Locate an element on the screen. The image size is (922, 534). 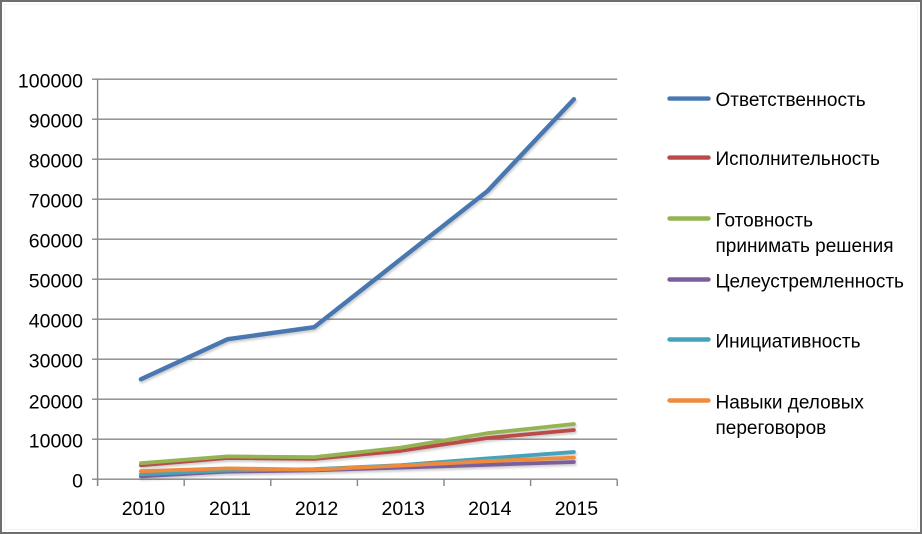
svg-text: переговоров is located at coordinates (771, 428).